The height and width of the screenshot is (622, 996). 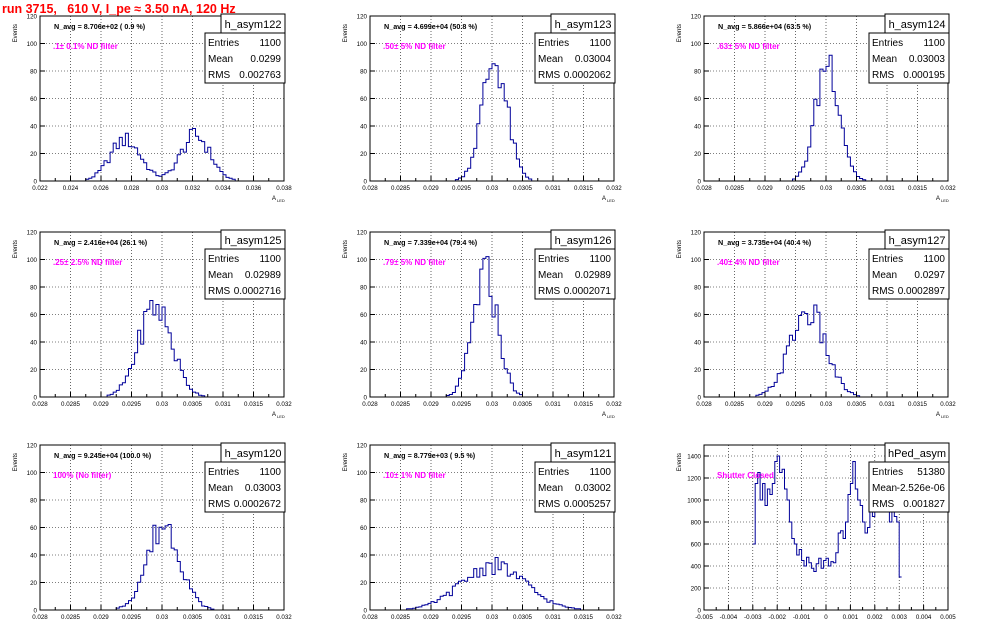 I want to click on stats-mean-value: 0.03002, so click(x=593, y=488).